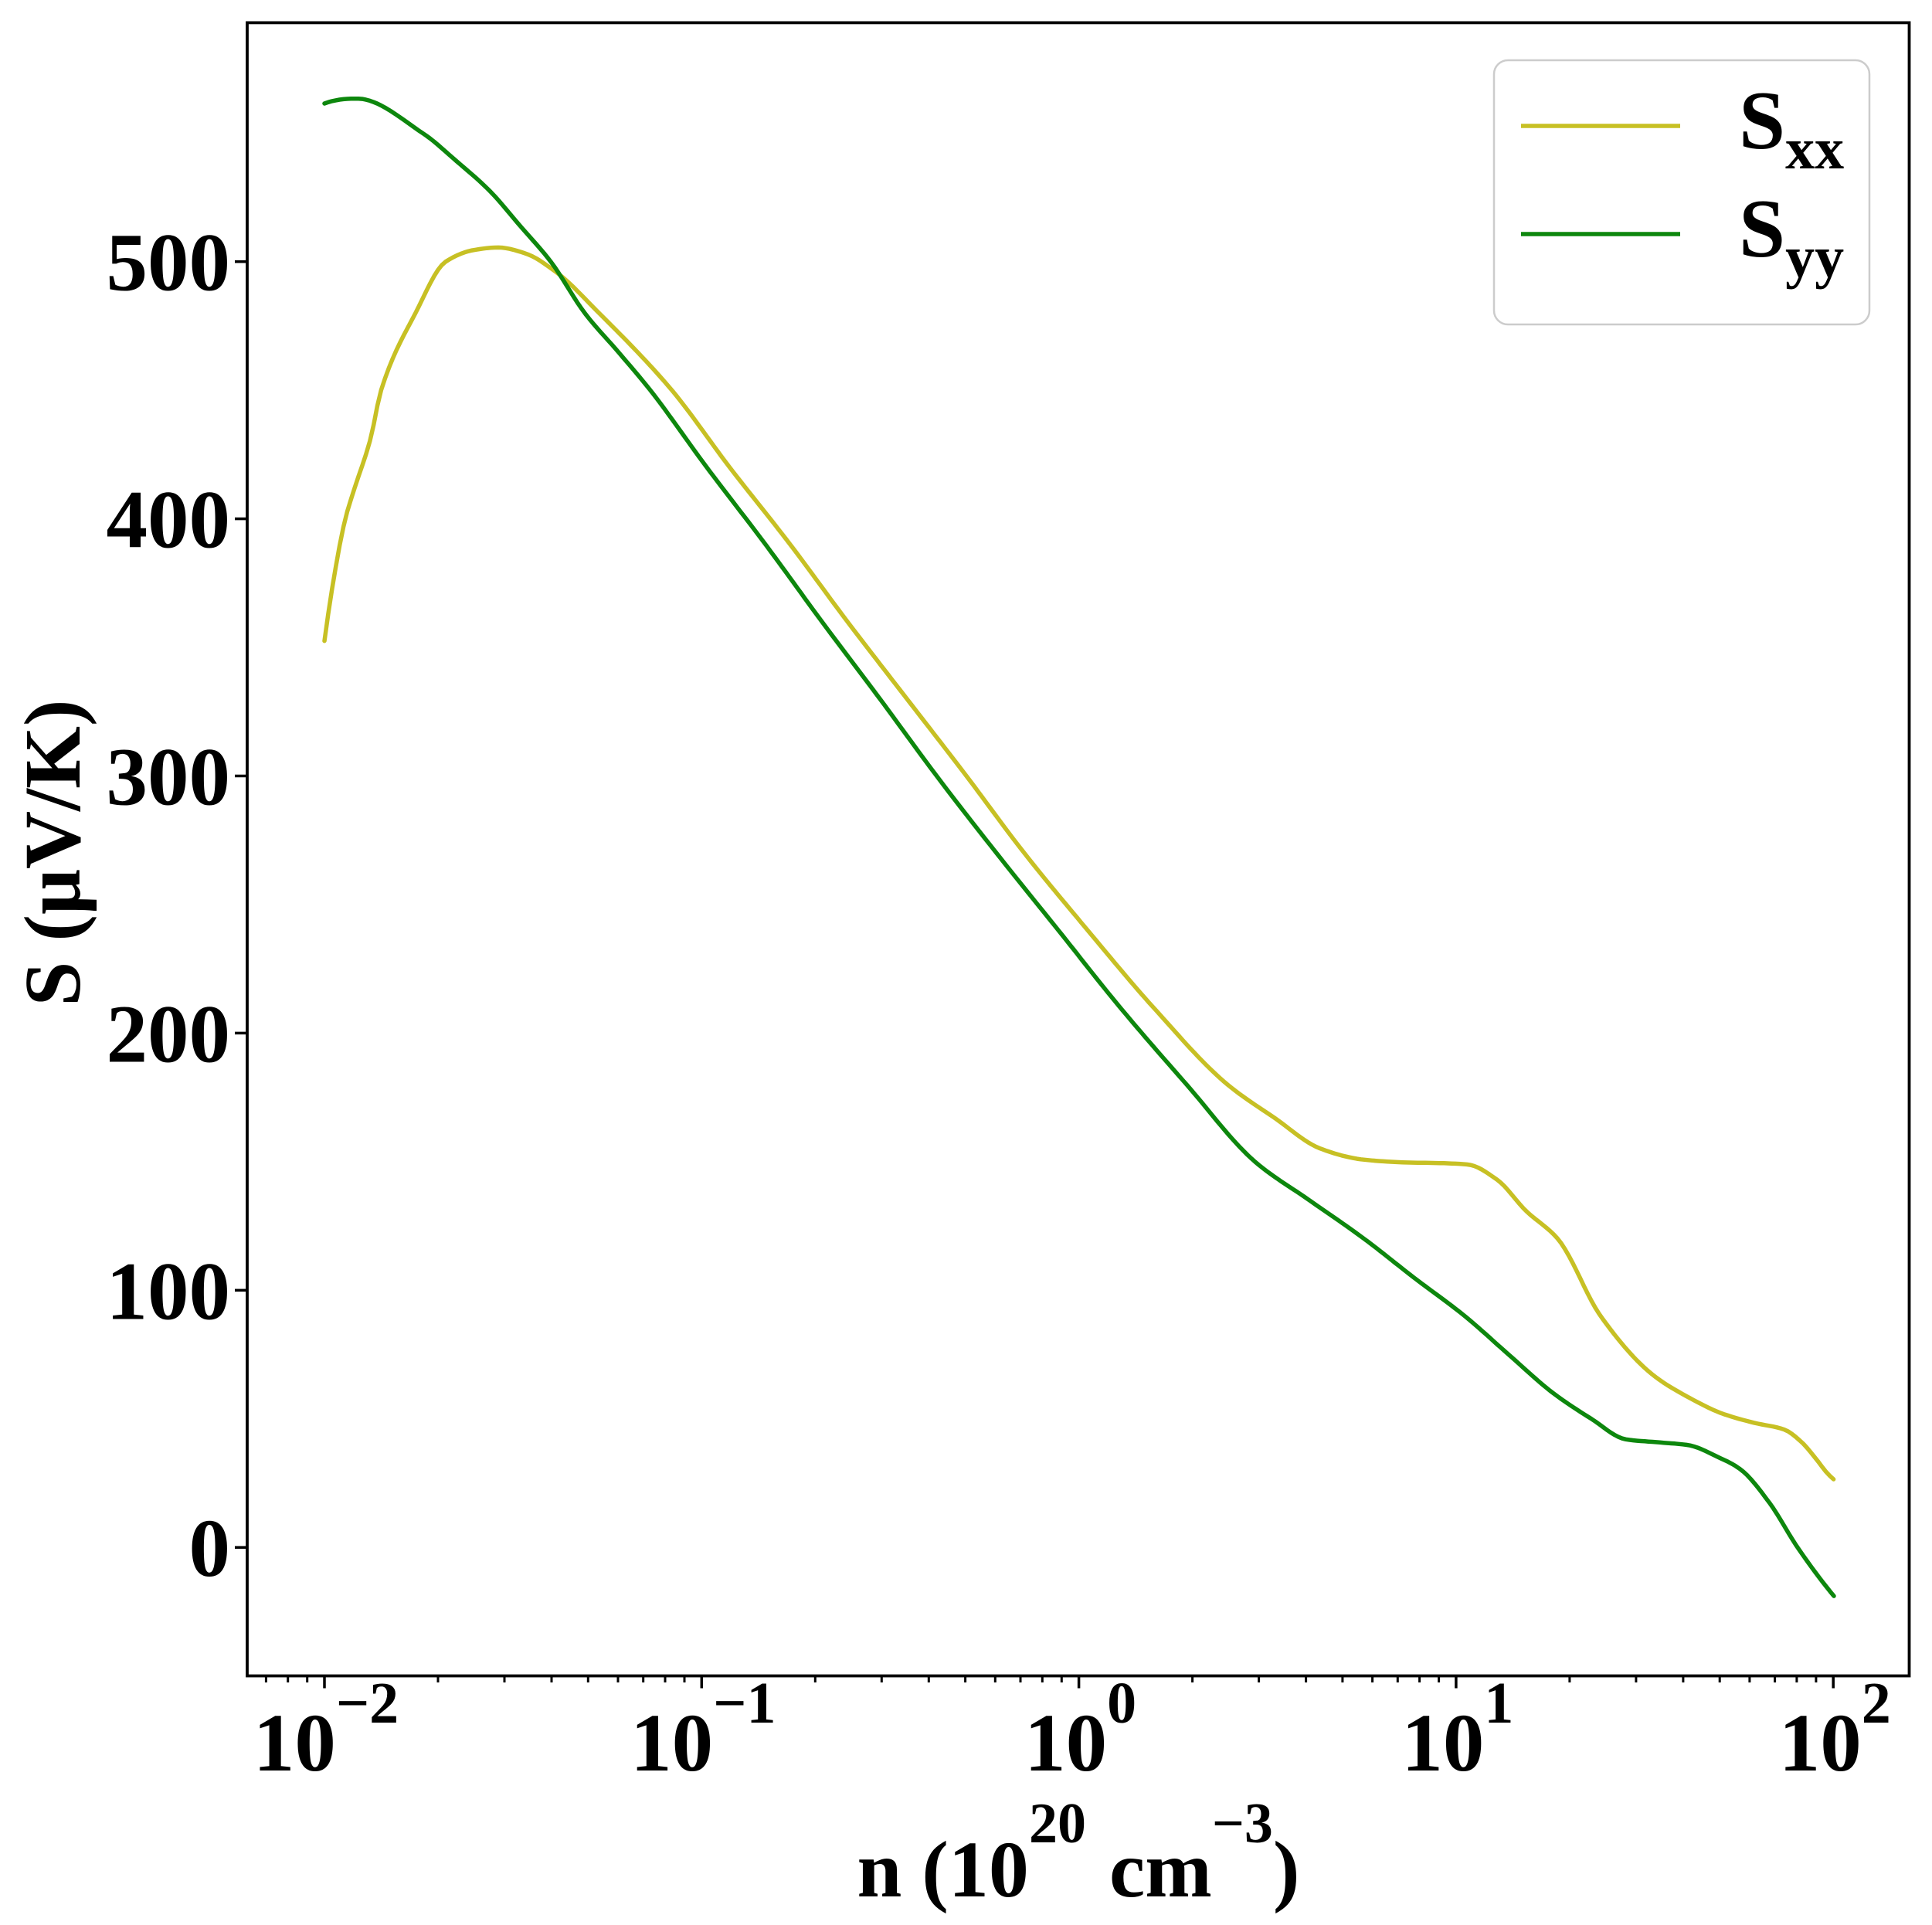 This screenshot has width=1932, height=1925. What do you see at coordinates (169, 1034) in the screenshot?
I see `svg-text: 200` at bounding box center [169, 1034].